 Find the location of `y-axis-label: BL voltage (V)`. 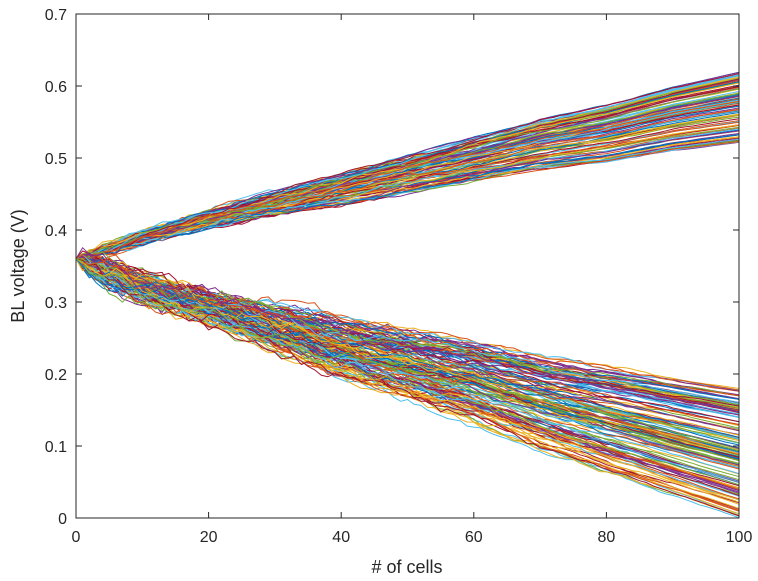

y-axis-label: BL voltage (V) is located at coordinates (18, 265).